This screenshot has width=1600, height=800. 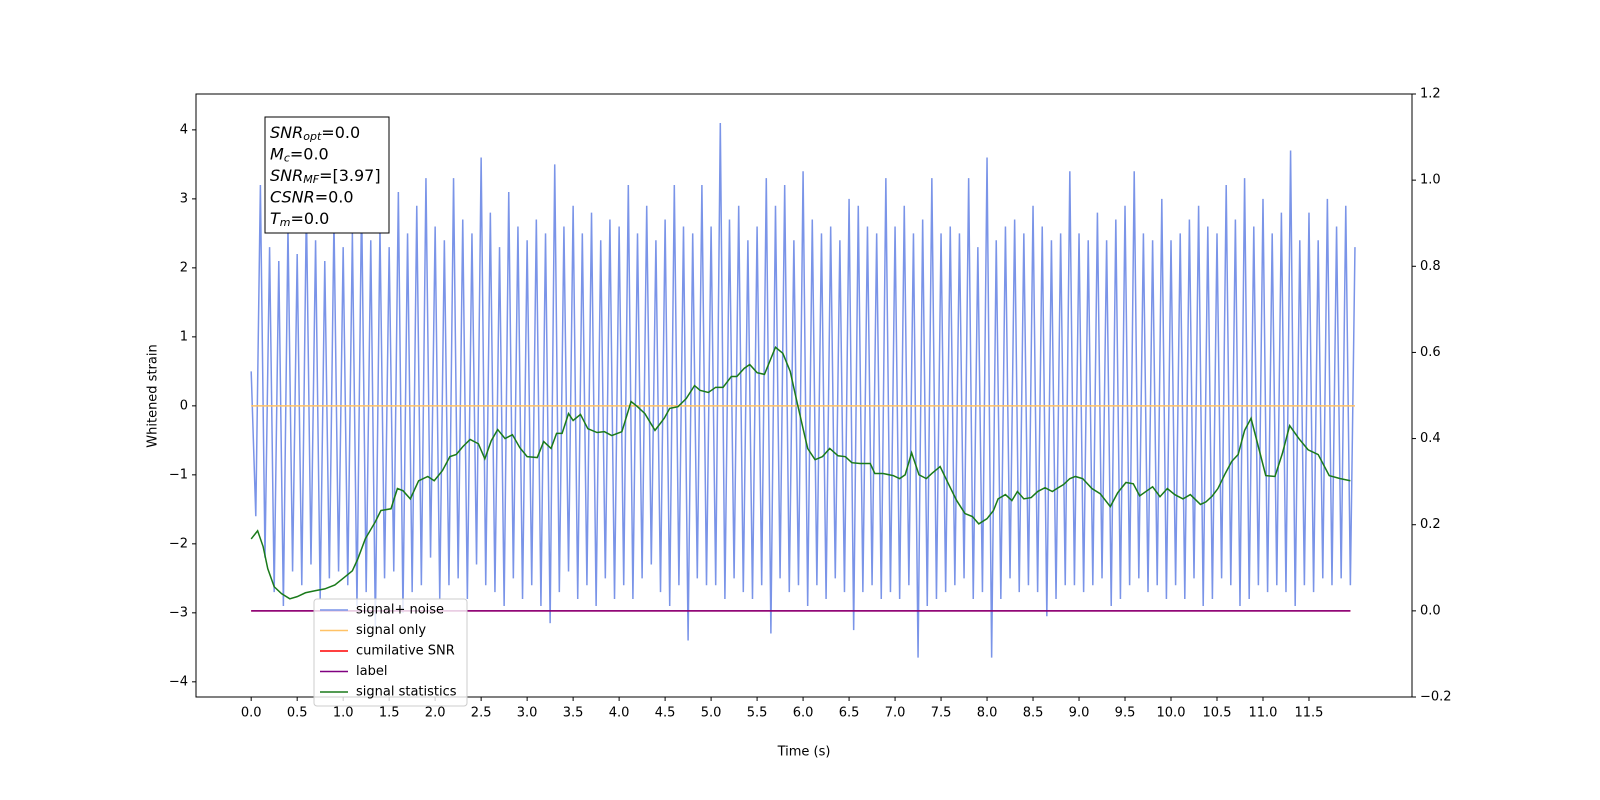 I want to click on y2-tick-label: 0.2, so click(x=1430, y=524).